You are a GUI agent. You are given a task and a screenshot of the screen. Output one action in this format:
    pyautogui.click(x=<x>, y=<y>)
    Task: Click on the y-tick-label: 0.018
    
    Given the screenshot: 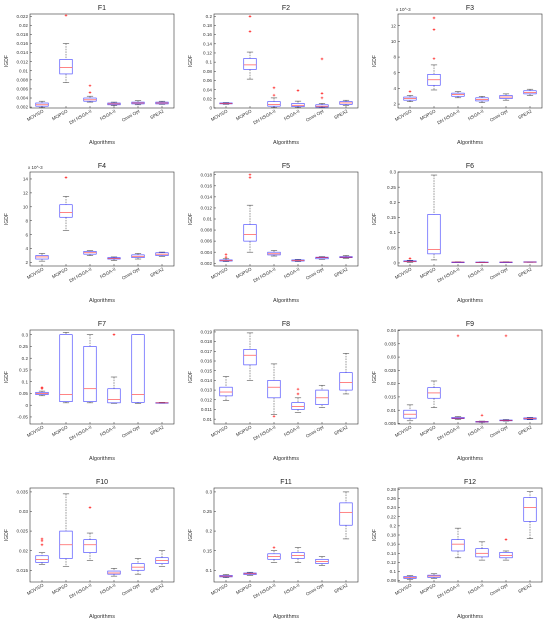 What is the action you would take?
    pyautogui.click(x=207, y=341)
    